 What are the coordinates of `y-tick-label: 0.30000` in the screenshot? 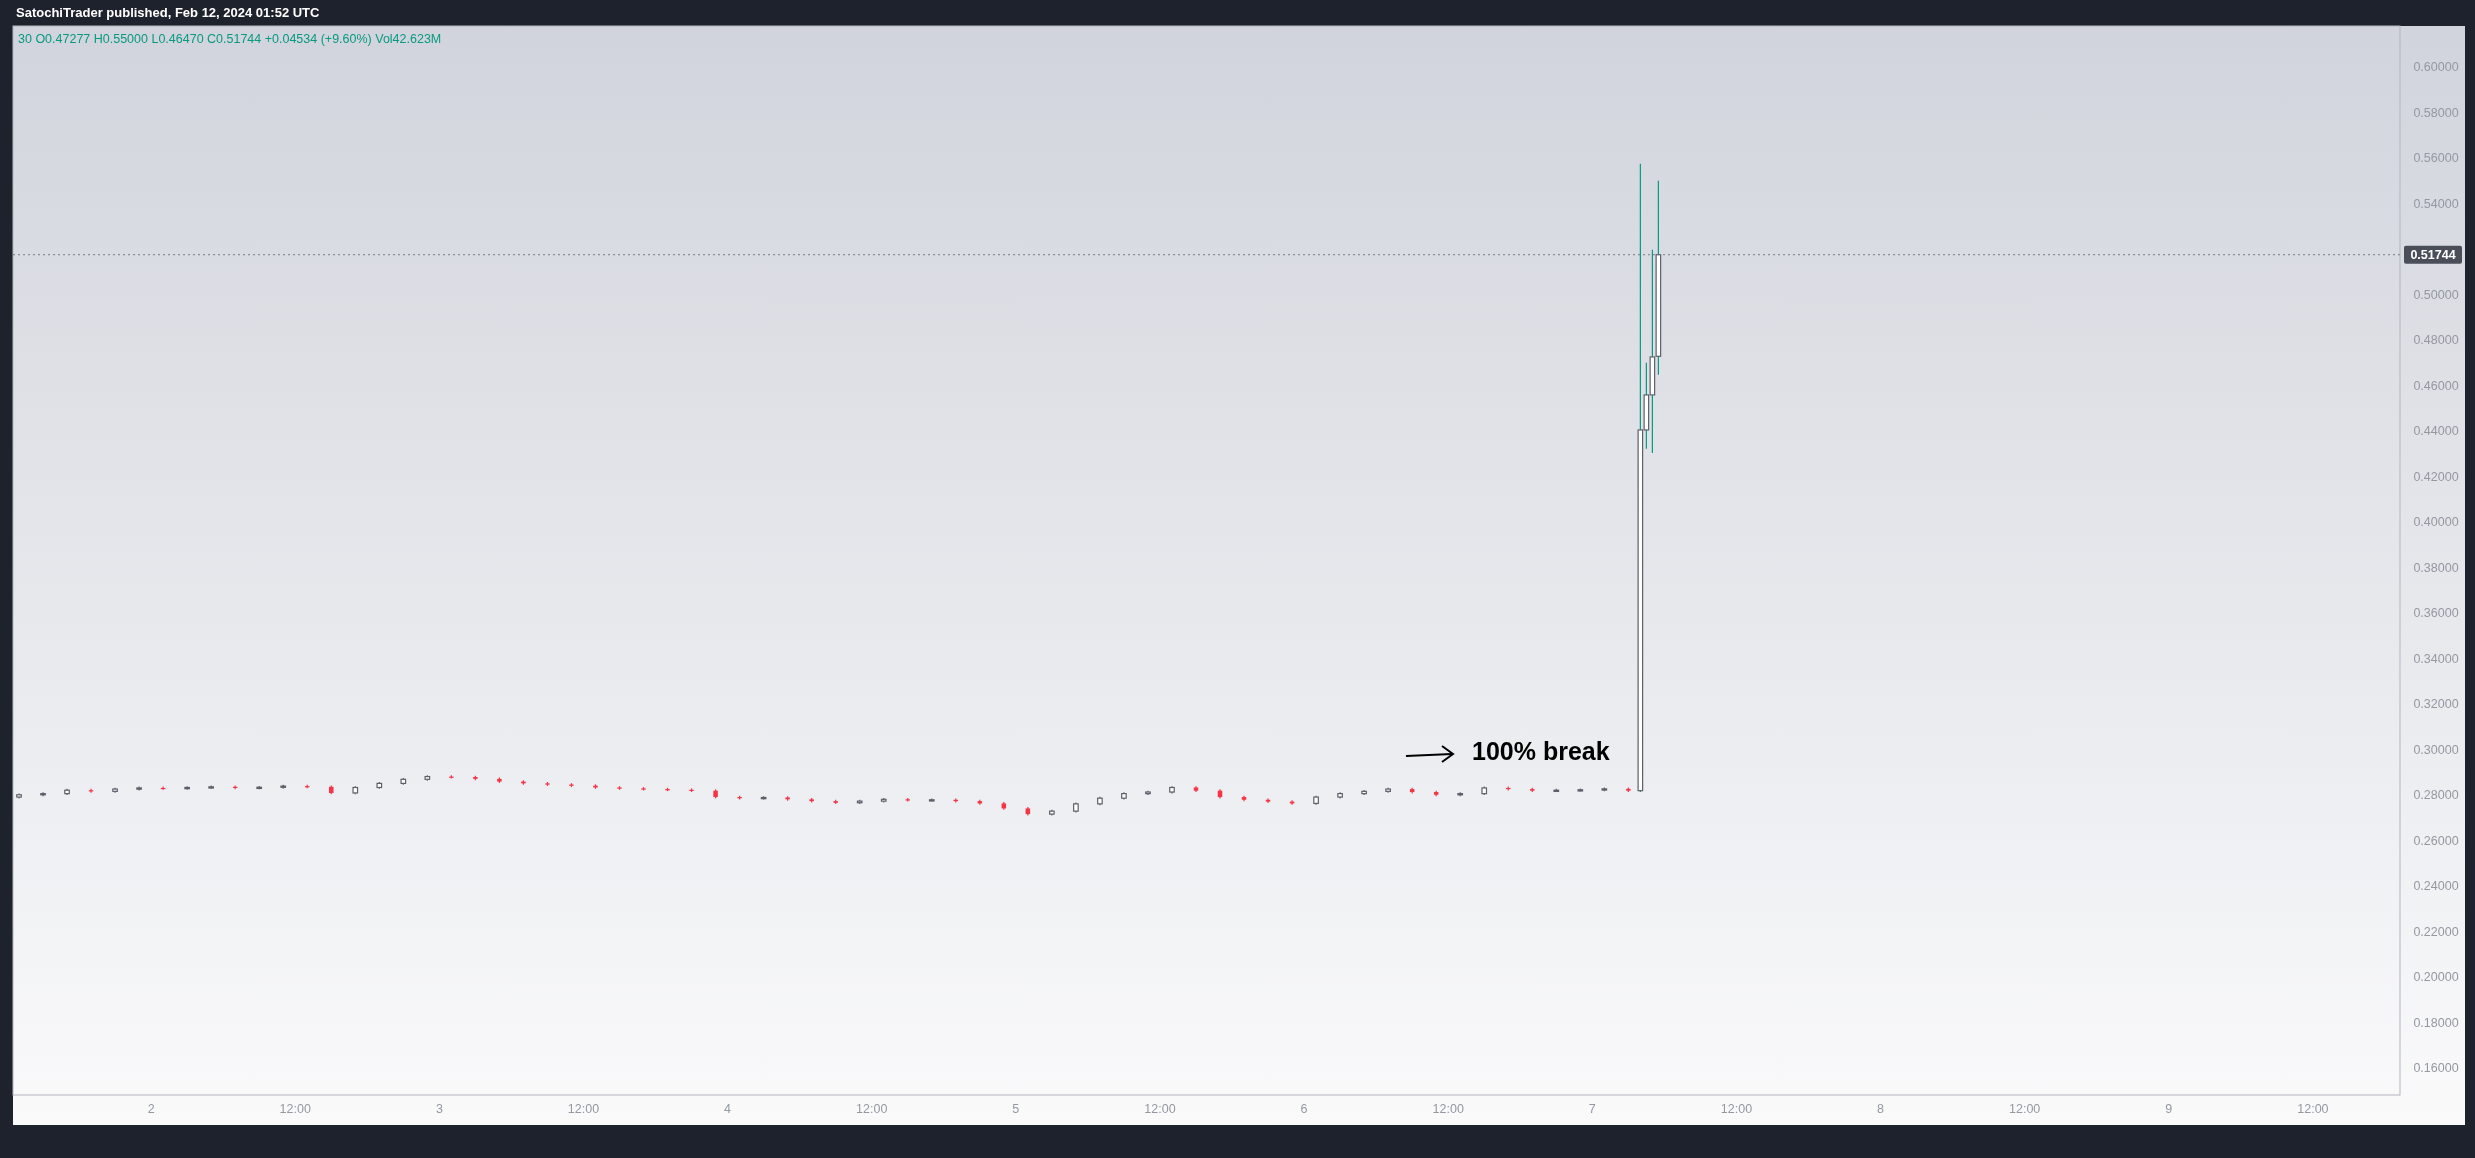 It's located at (2436, 749).